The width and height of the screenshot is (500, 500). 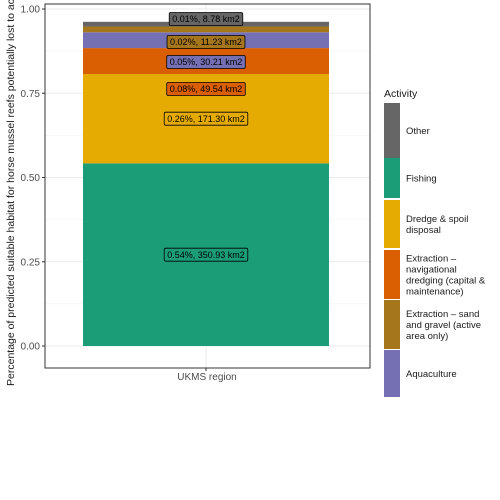 I want to click on legend-item: Aquaculture, so click(x=420, y=373).